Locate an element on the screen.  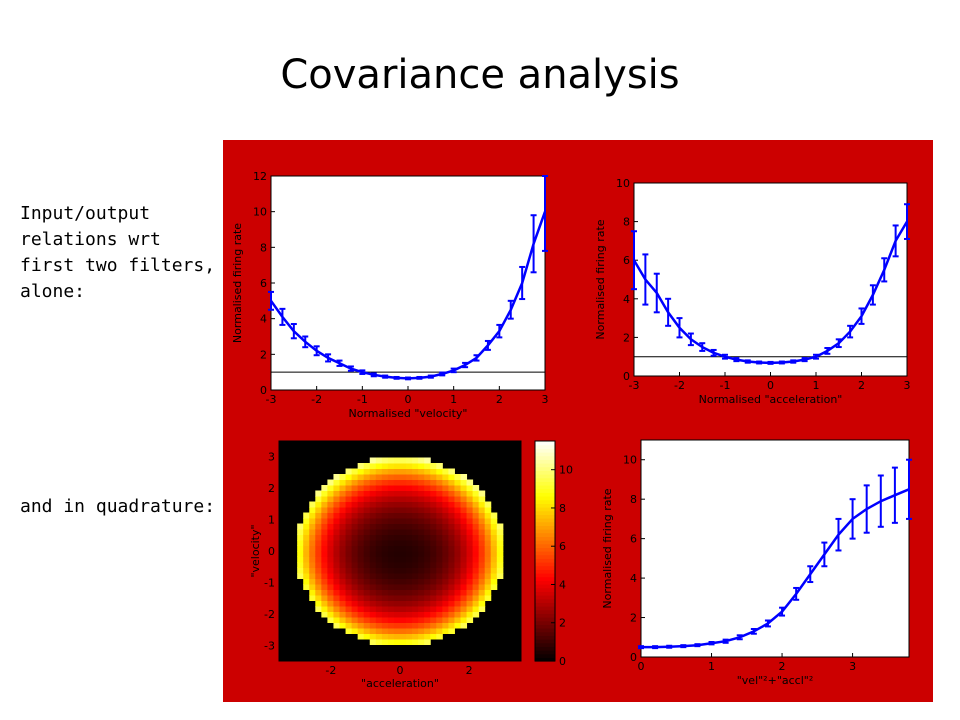
x-tick-label: -1 is located at coordinates (725, 385).